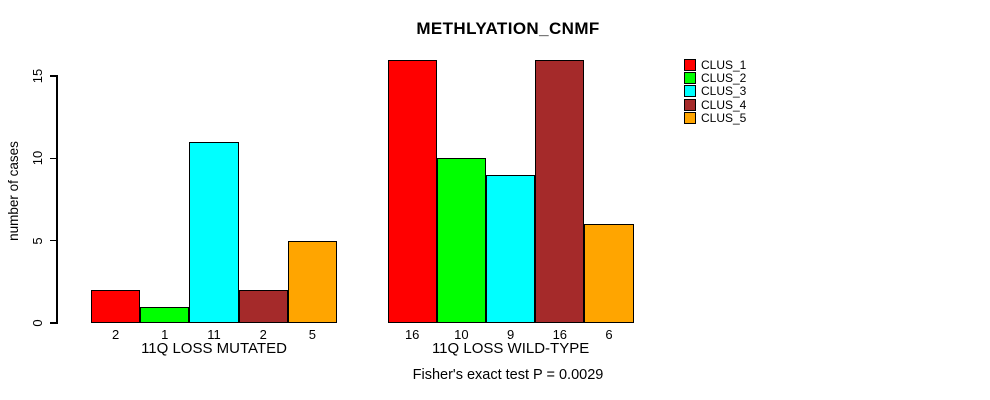 The width and height of the screenshot is (990, 400). I want to click on bar-clus_3-group2, so click(511, 248).